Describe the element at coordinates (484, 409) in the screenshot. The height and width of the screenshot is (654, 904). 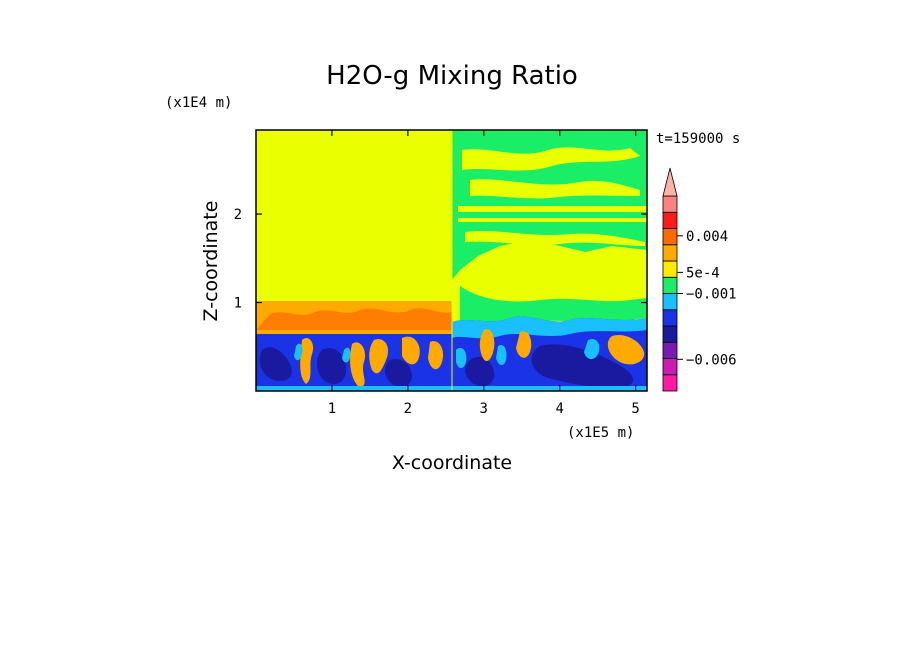
I see `x-tick-label: 3` at that location.